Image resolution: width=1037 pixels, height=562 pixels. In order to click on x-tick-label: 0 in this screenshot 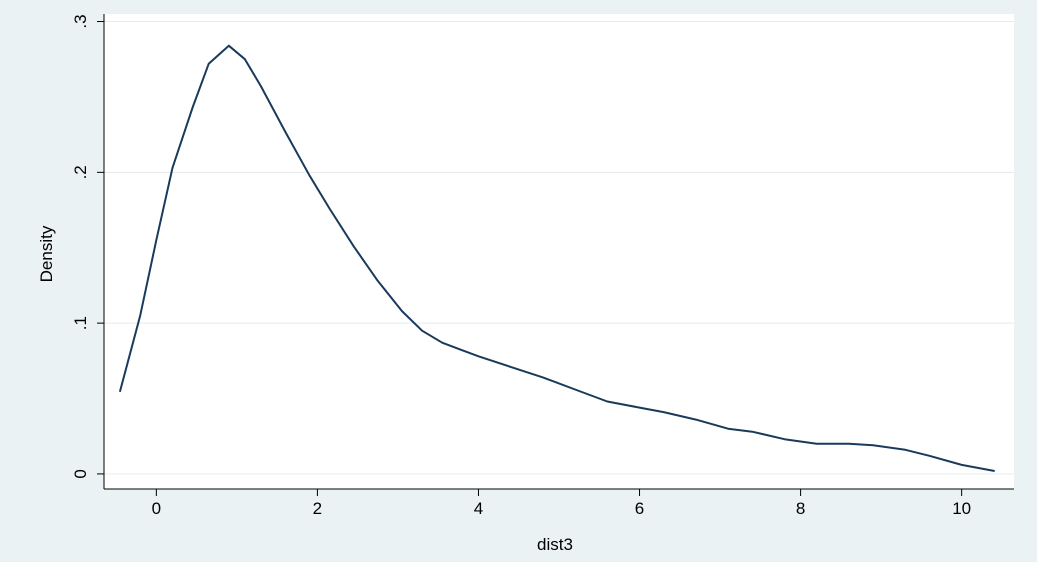, I will do `click(156, 508)`.